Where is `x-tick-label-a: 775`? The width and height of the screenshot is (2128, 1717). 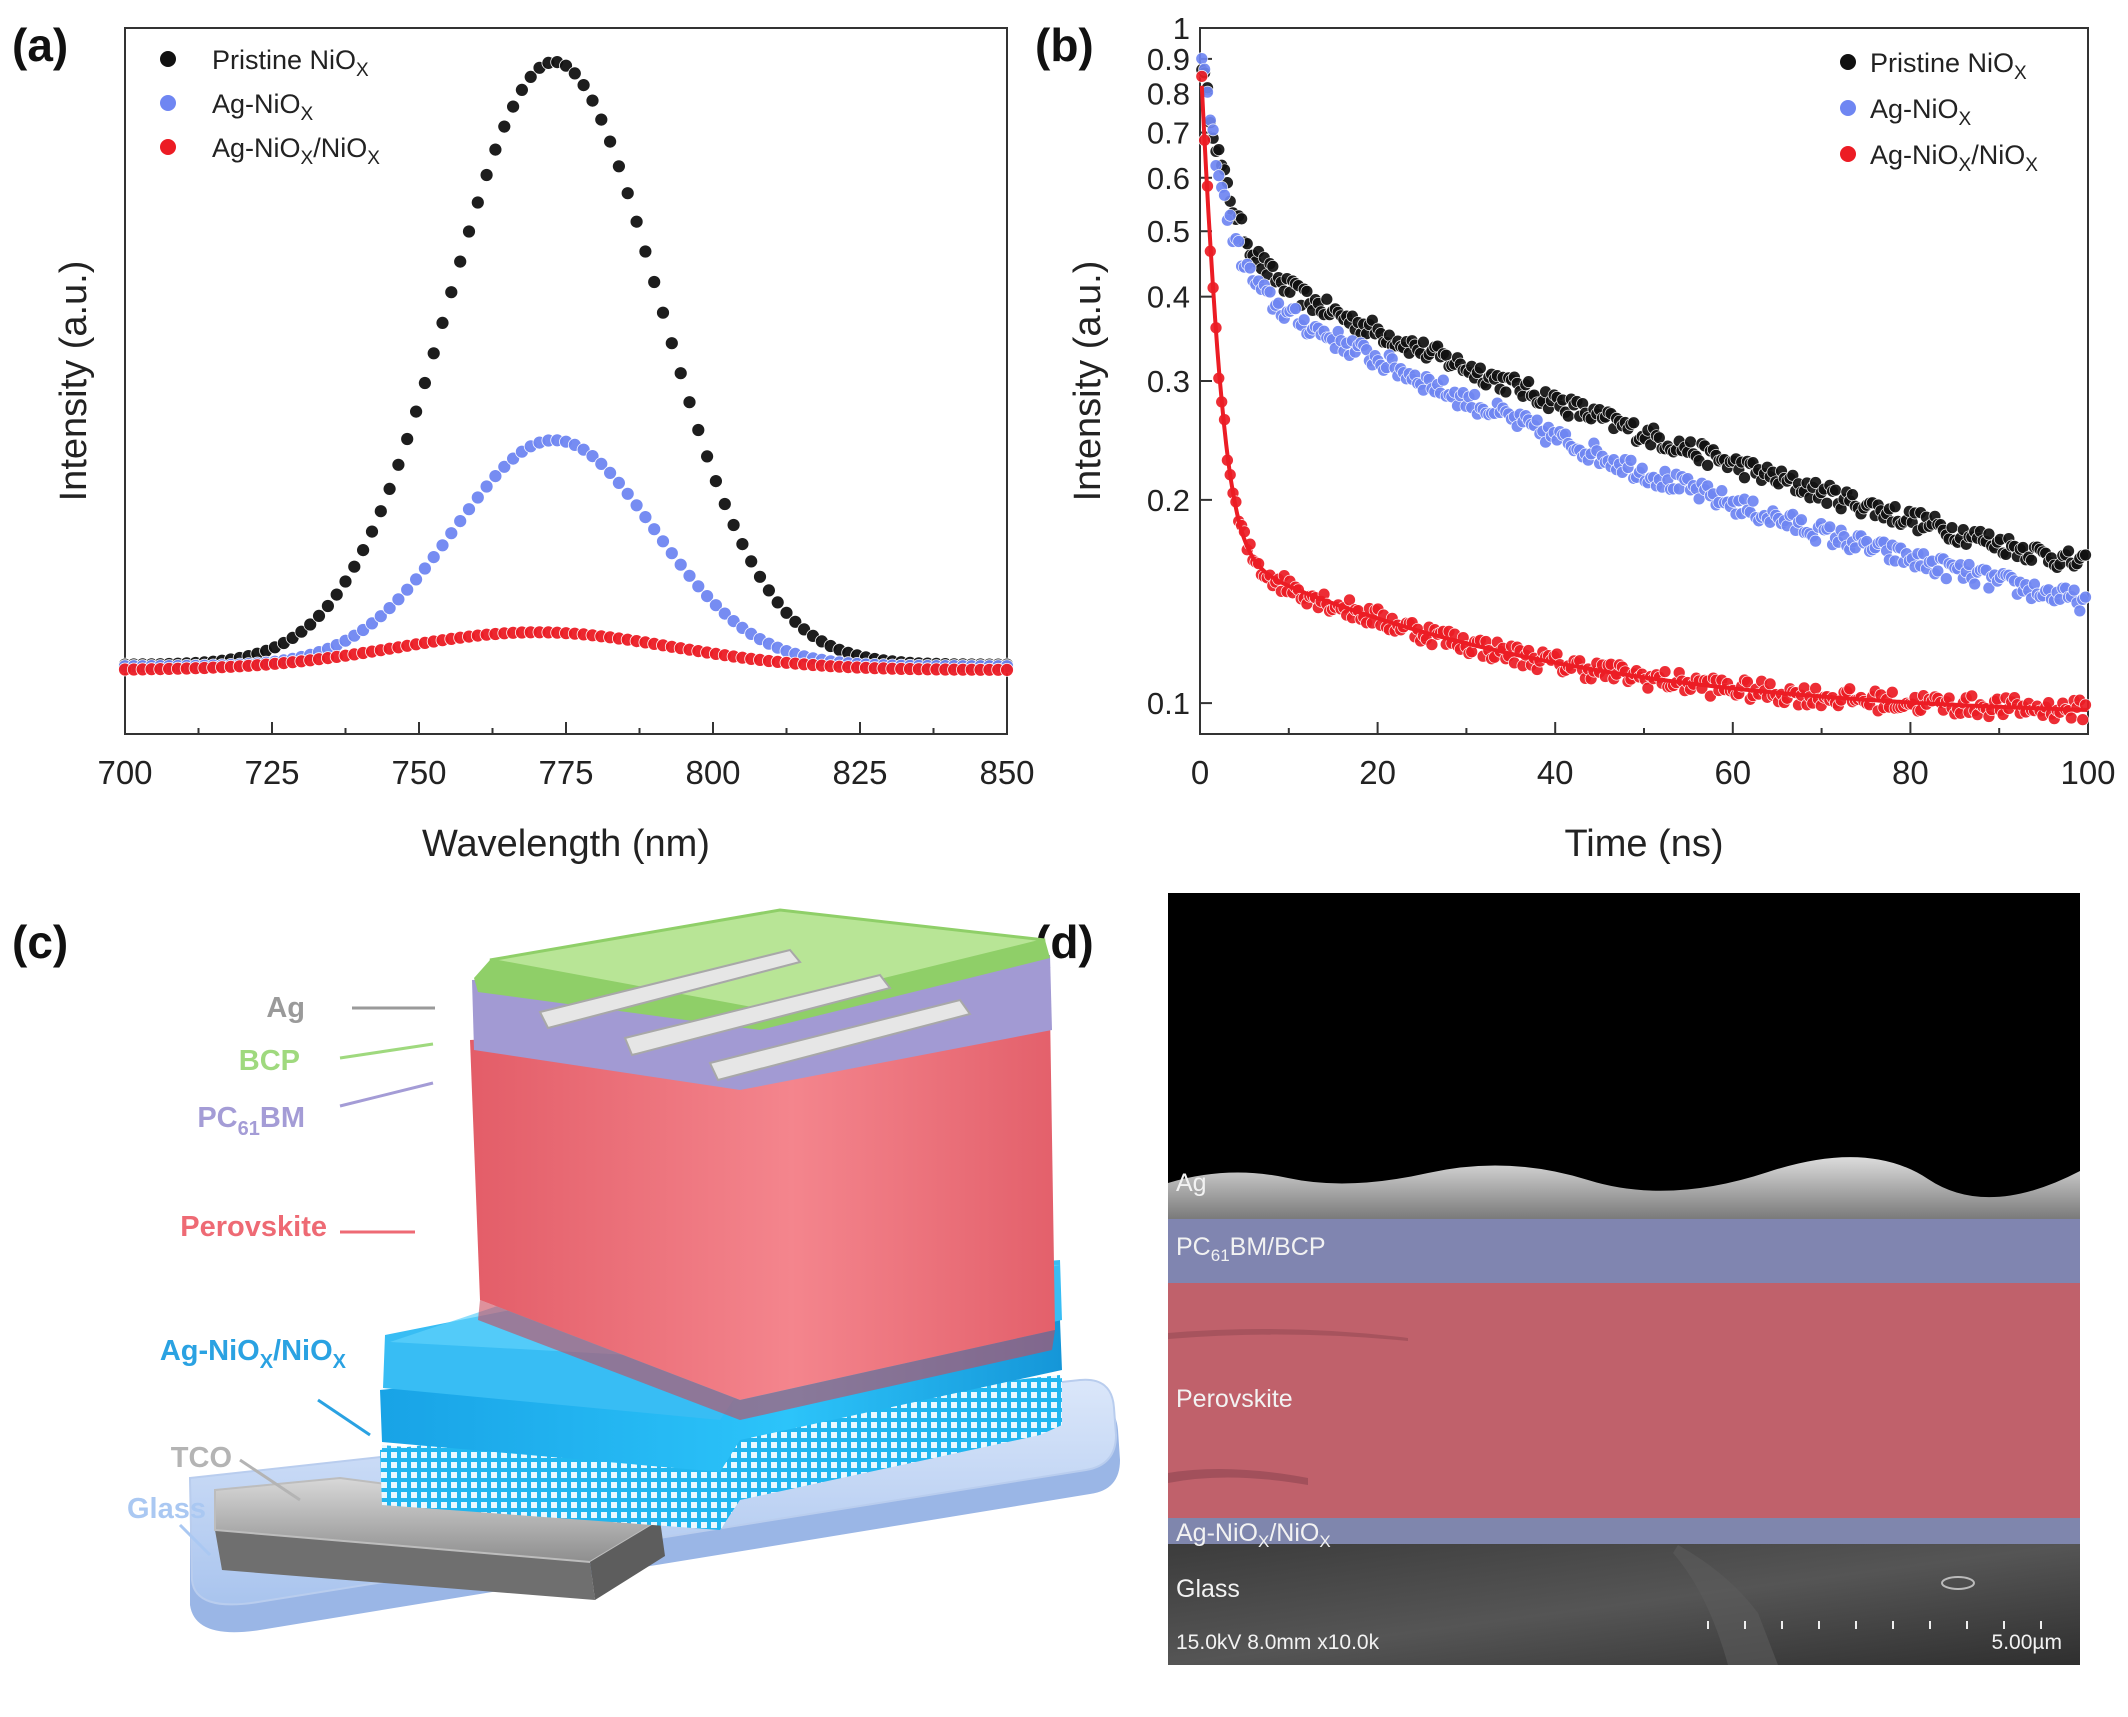 x-tick-label-a: 775 is located at coordinates (565, 772).